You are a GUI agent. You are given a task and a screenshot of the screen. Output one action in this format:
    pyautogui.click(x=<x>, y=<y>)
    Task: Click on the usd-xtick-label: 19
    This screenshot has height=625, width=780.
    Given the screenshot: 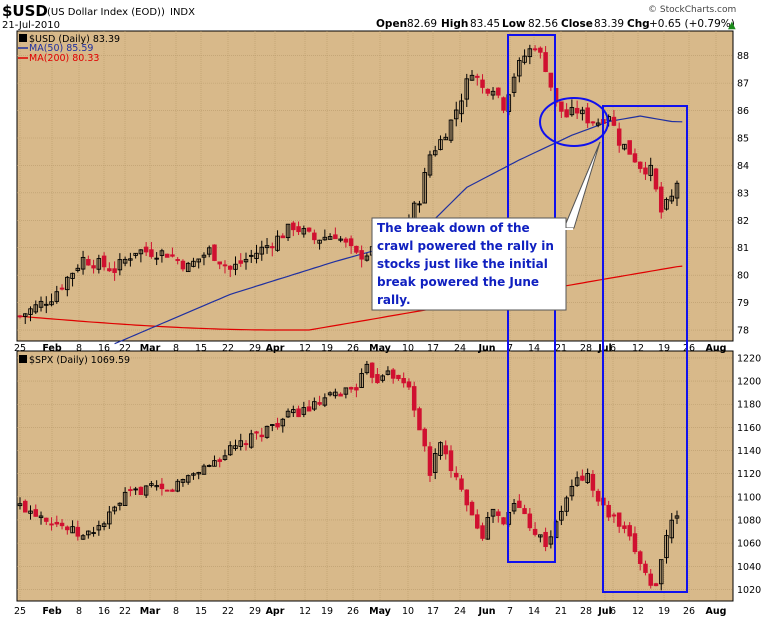 What is the action you would take?
    pyautogui.click(x=664, y=348)
    